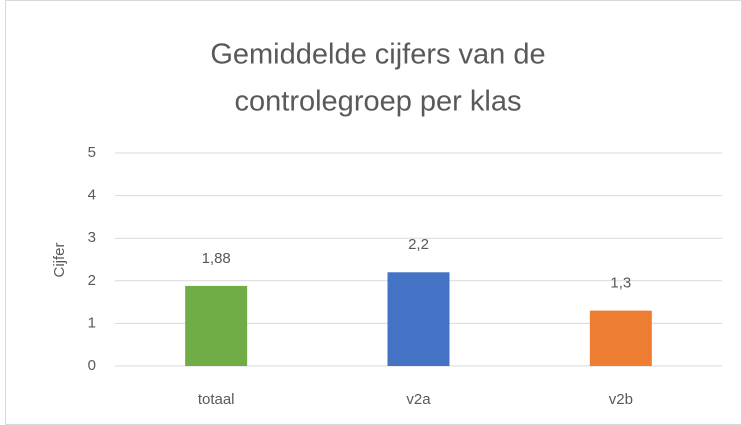  What do you see at coordinates (377, 55) in the screenshot?
I see `chart-title: Gemiddelde cijfers van de` at bounding box center [377, 55].